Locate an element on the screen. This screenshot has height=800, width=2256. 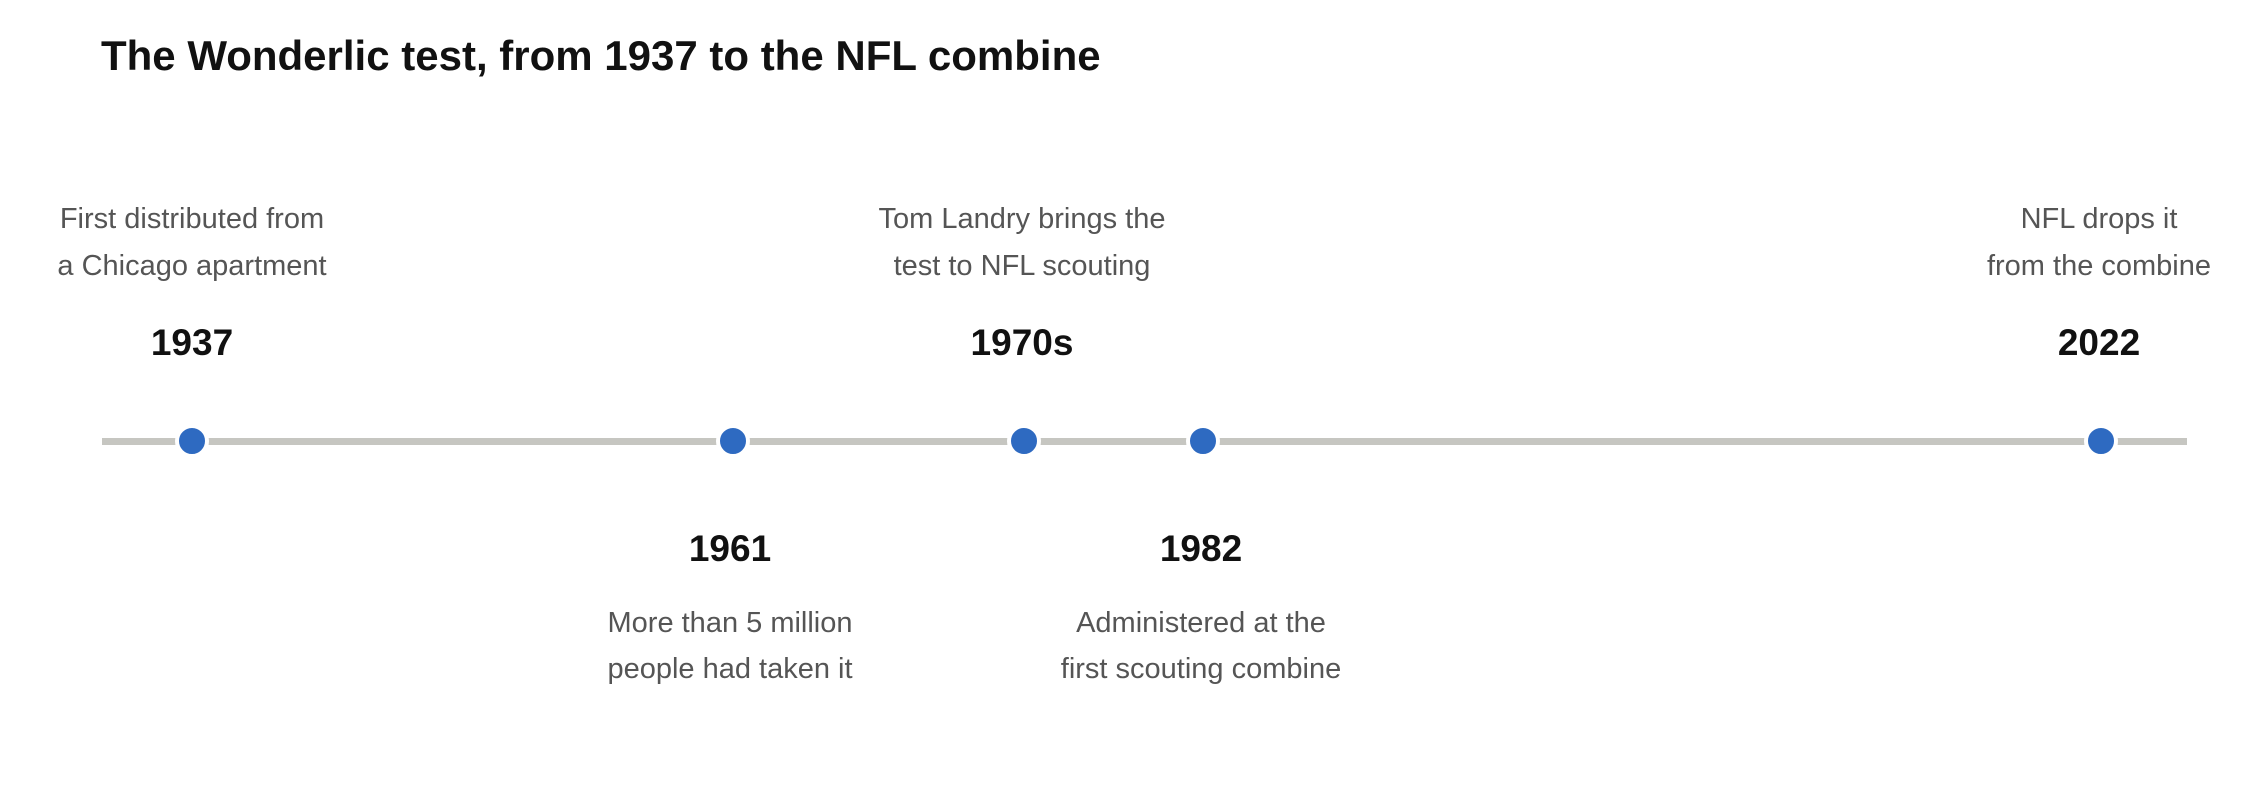
event-caption-line: a Chicago apartment is located at coordinates (192, 266).